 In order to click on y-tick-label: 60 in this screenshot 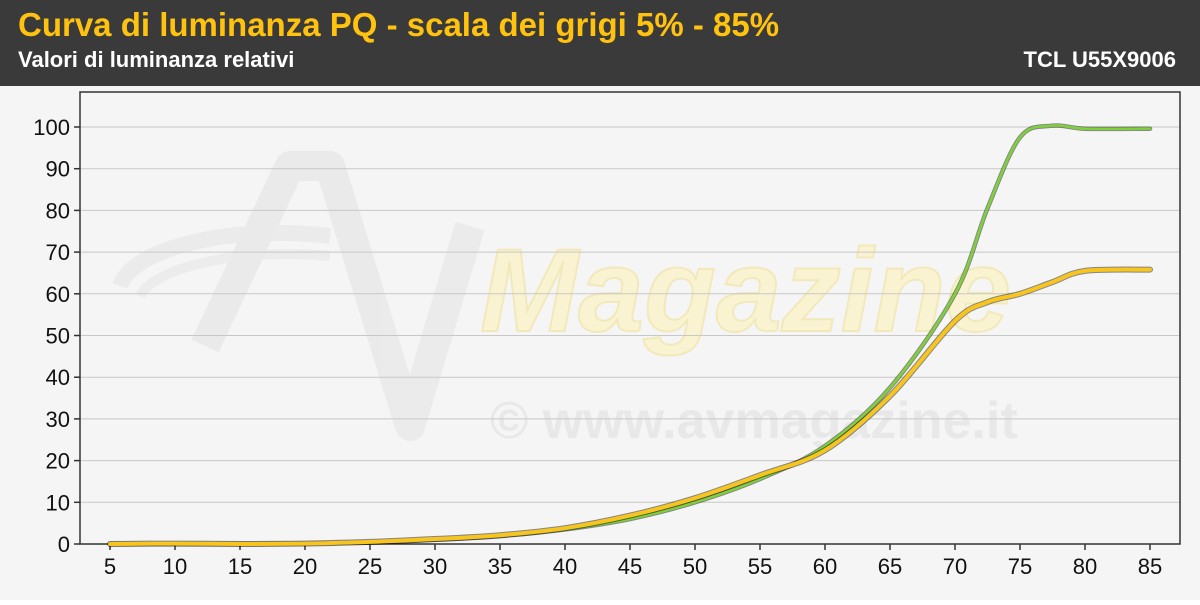, I will do `click(58, 294)`.